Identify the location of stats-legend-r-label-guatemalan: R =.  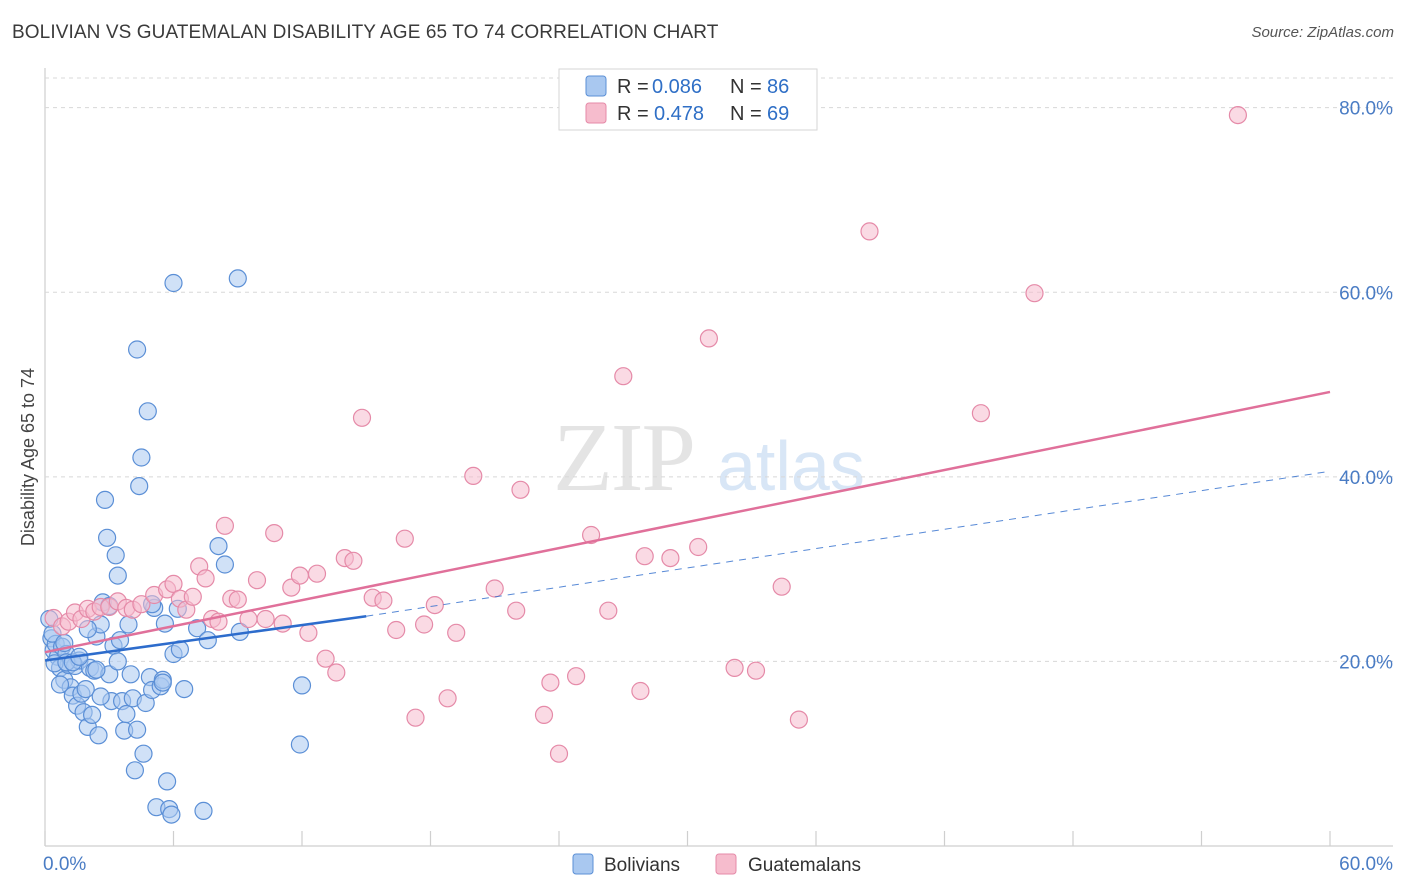
(633, 114).